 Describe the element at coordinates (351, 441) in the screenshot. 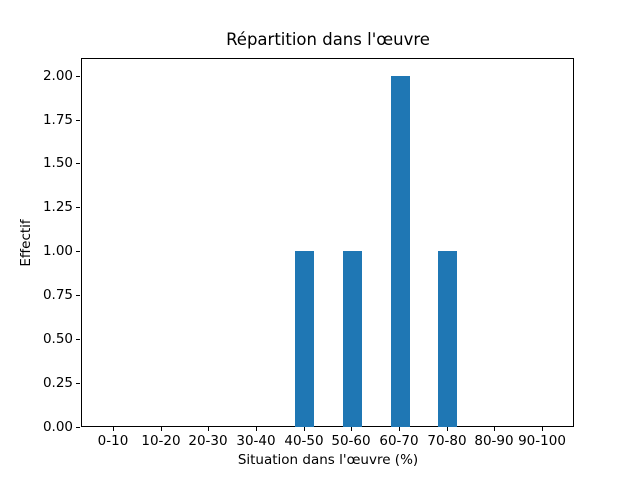

I see `x-tick-label: 50-60` at that location.